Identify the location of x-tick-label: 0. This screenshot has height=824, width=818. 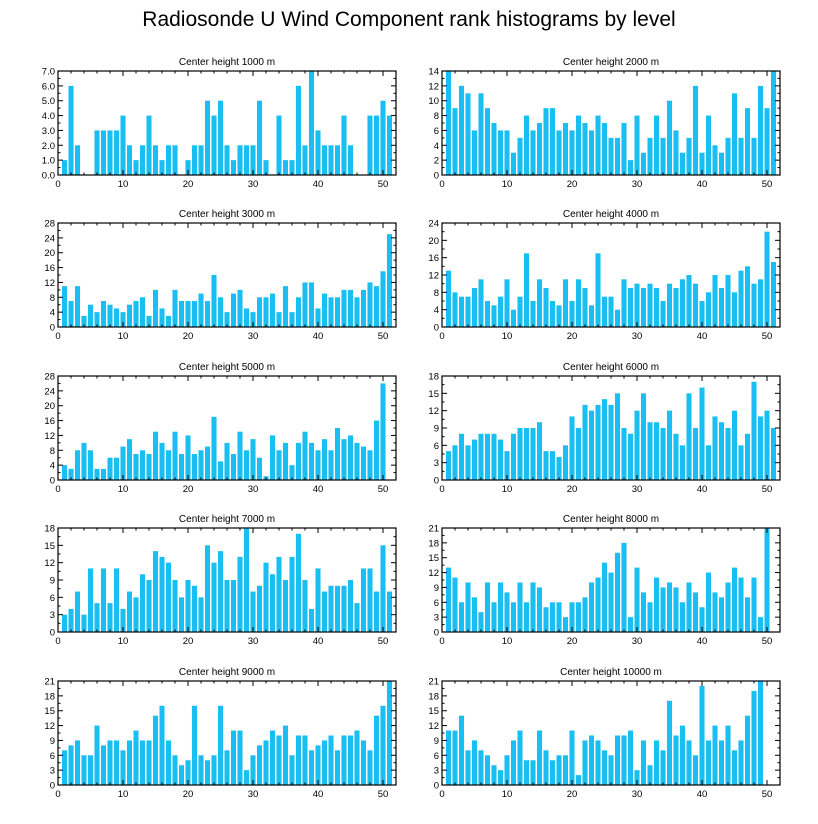
(57, 489).